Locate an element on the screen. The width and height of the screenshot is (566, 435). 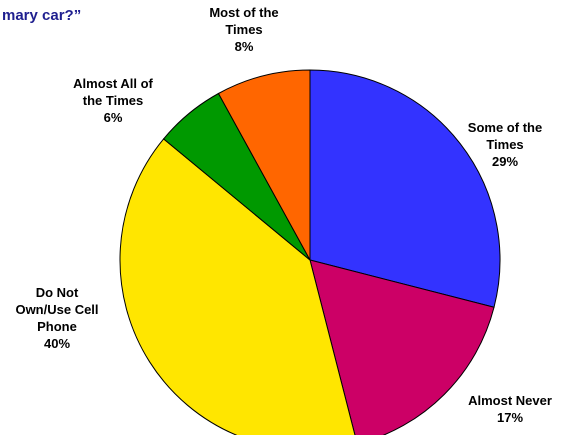
slice-category-label-4: Most of the is located at coordinates (243, 12).